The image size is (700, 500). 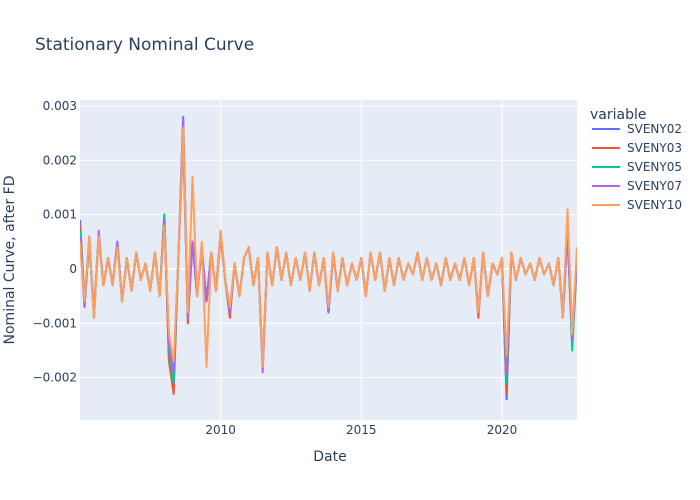 I want to click on legend-label: SVENY03, so click(x=654, y=148).